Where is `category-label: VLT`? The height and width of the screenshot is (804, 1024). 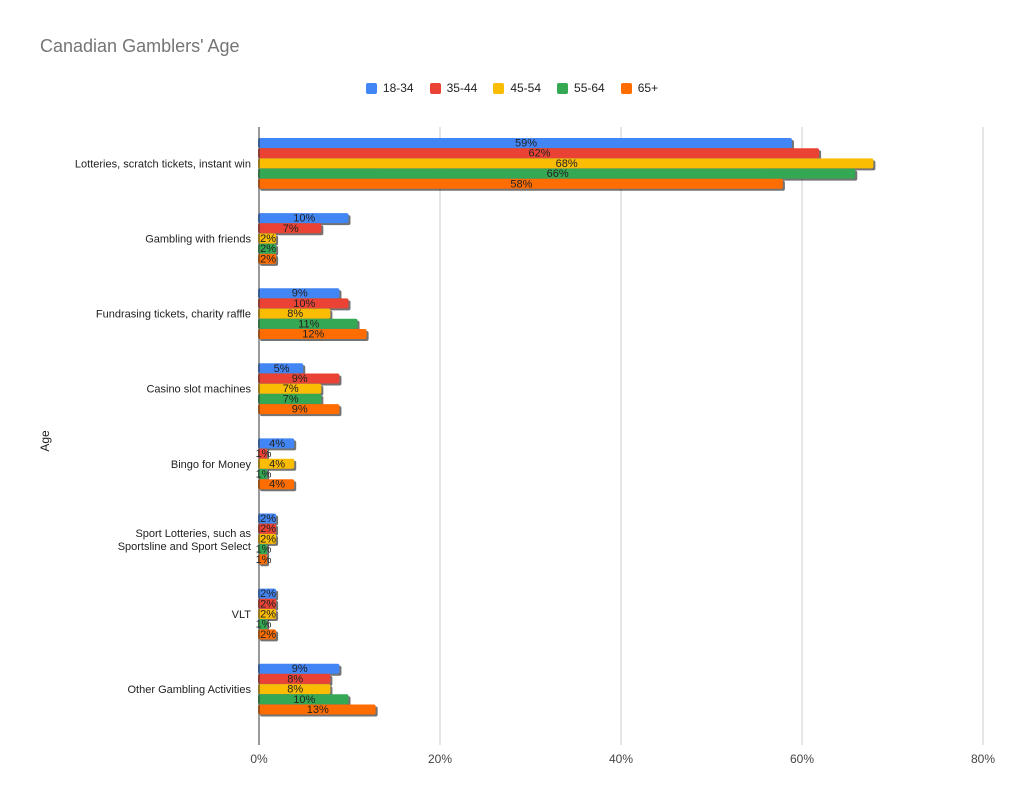 category-label: VLT is located at coordinates (242, 615).